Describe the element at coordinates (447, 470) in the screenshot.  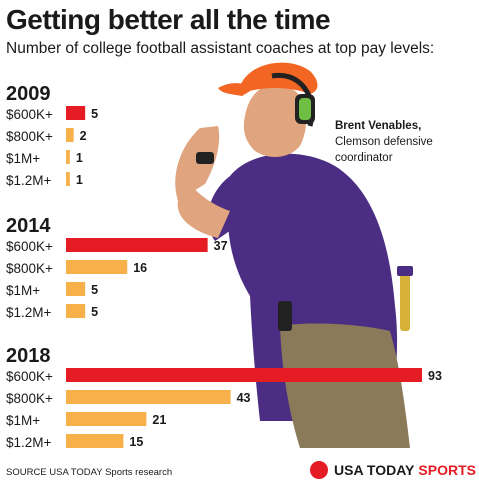
I see `brand-part-2: SPORTS` at that location.